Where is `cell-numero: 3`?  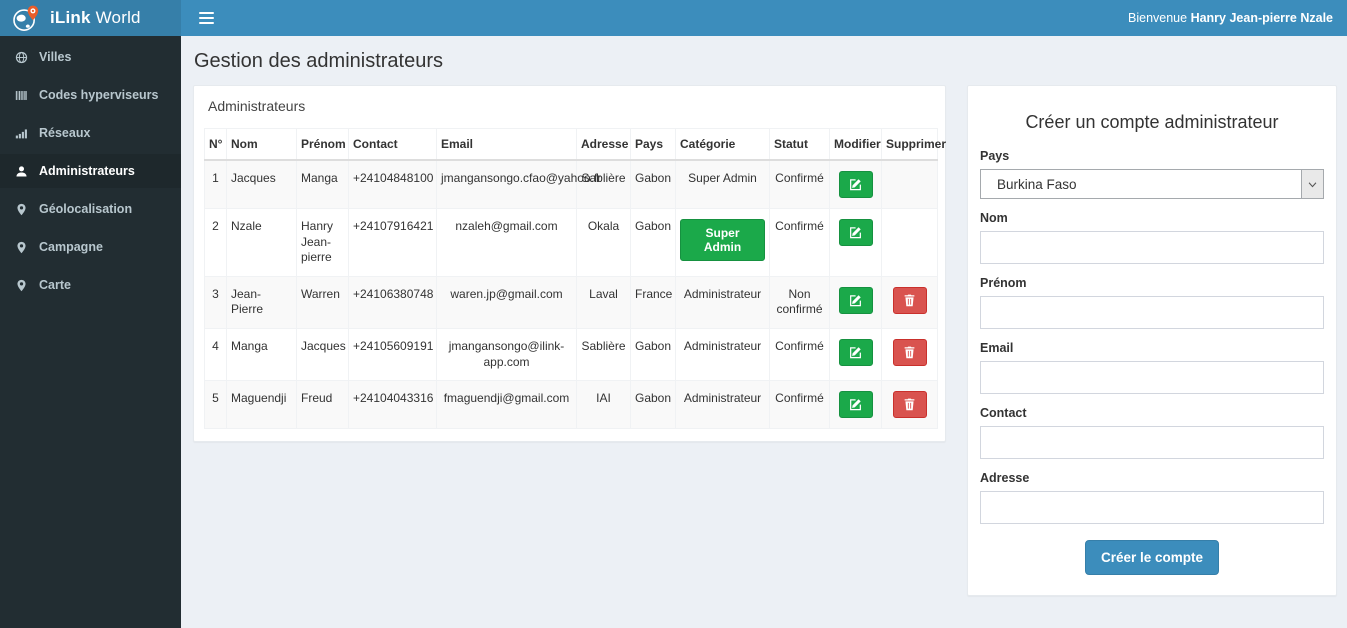 cell-numero: 3 is located at coordinates (215, 302).